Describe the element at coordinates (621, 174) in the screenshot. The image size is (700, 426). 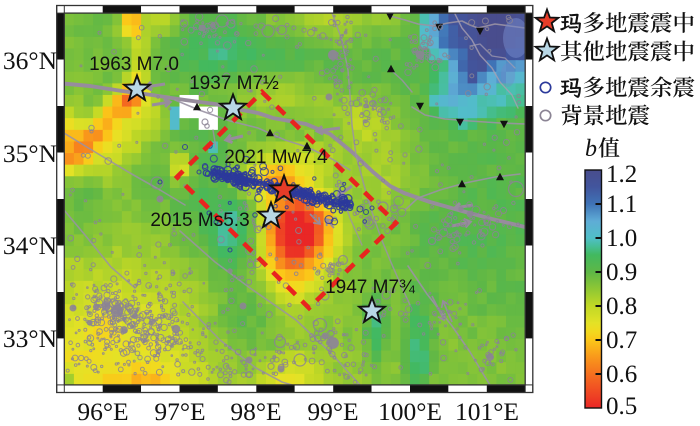
I see `svg-text: 1.2` at that location.